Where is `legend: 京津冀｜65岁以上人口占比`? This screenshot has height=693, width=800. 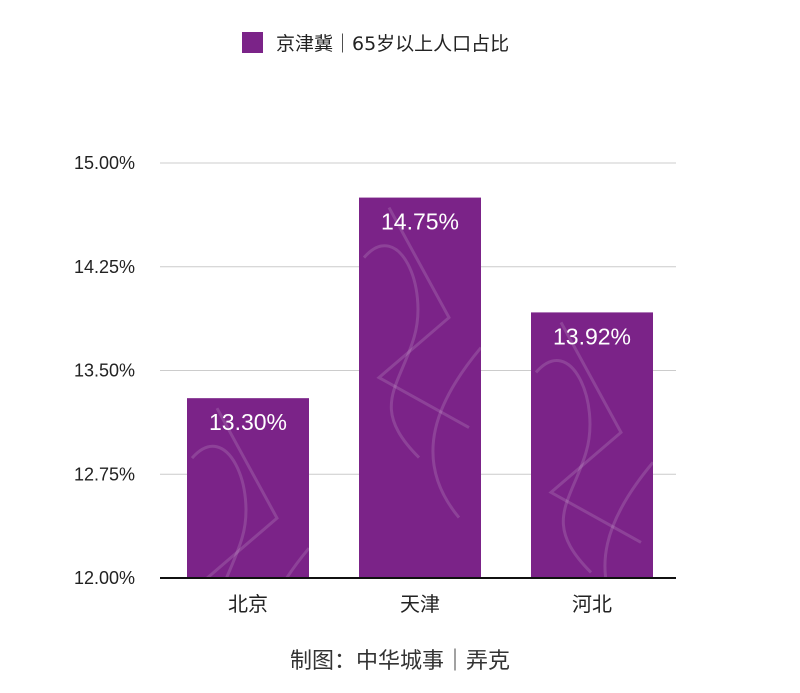 legend: 京津冀｜65岁以上人口占比 is located at coordinates (375, 43).